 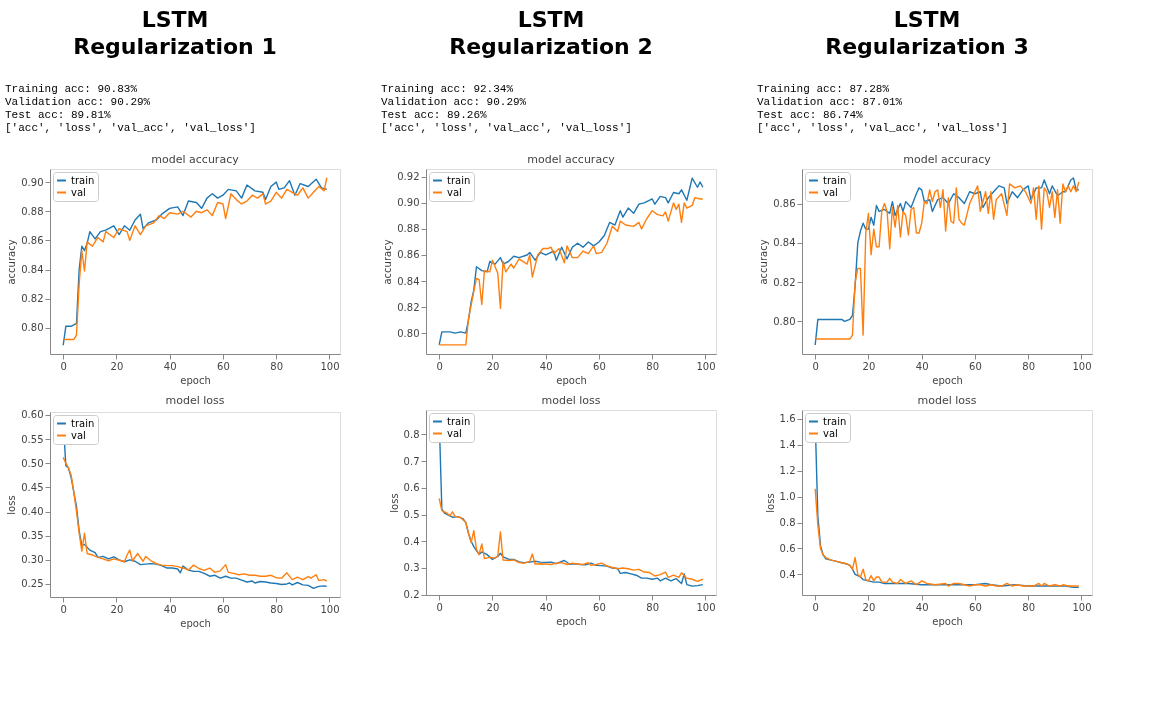 I want to click on text: LSTM, so click(x=551, y=19).